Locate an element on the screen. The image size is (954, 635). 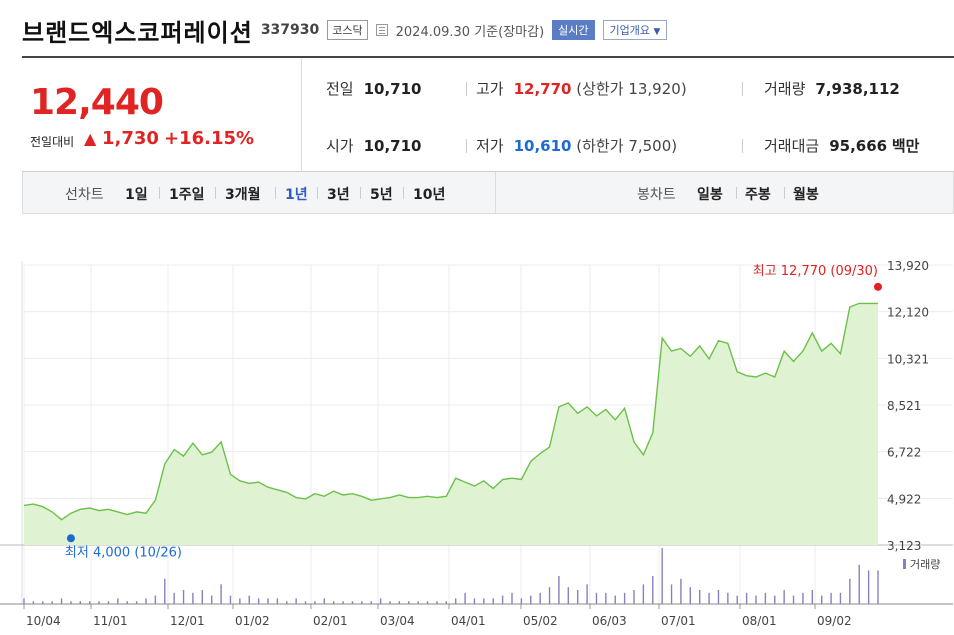
stock-code: 337930 is located at coordinates (290, 30).